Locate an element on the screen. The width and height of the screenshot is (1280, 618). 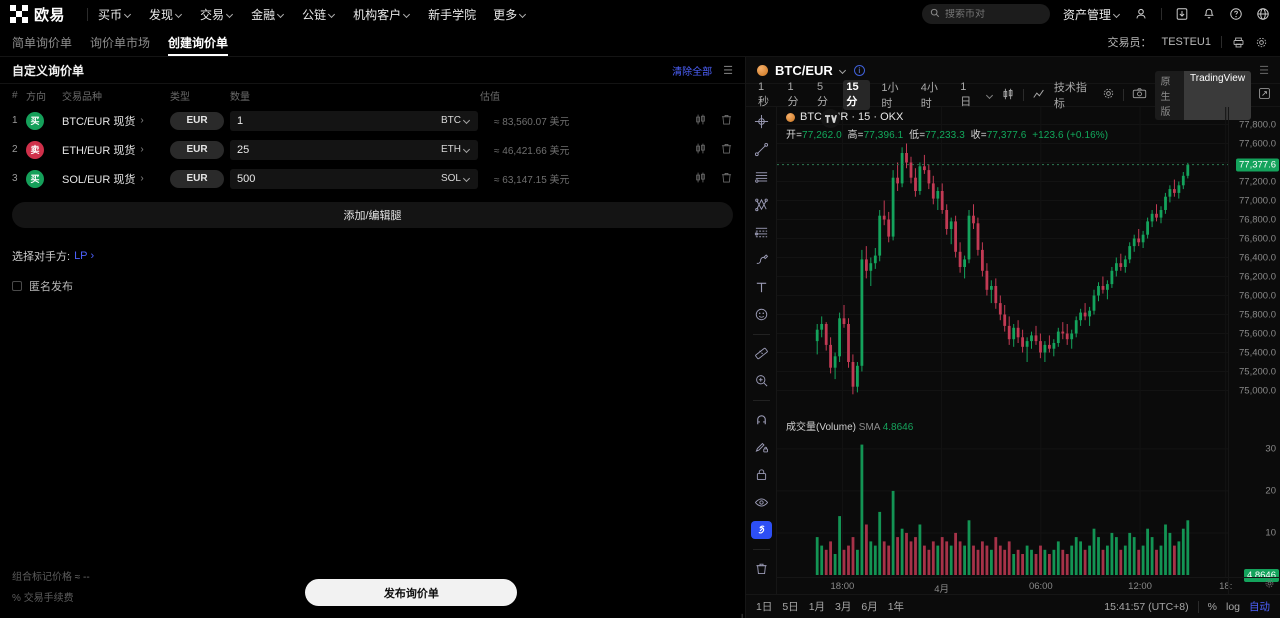
gear-icon is located at coordinates (1261, 42).